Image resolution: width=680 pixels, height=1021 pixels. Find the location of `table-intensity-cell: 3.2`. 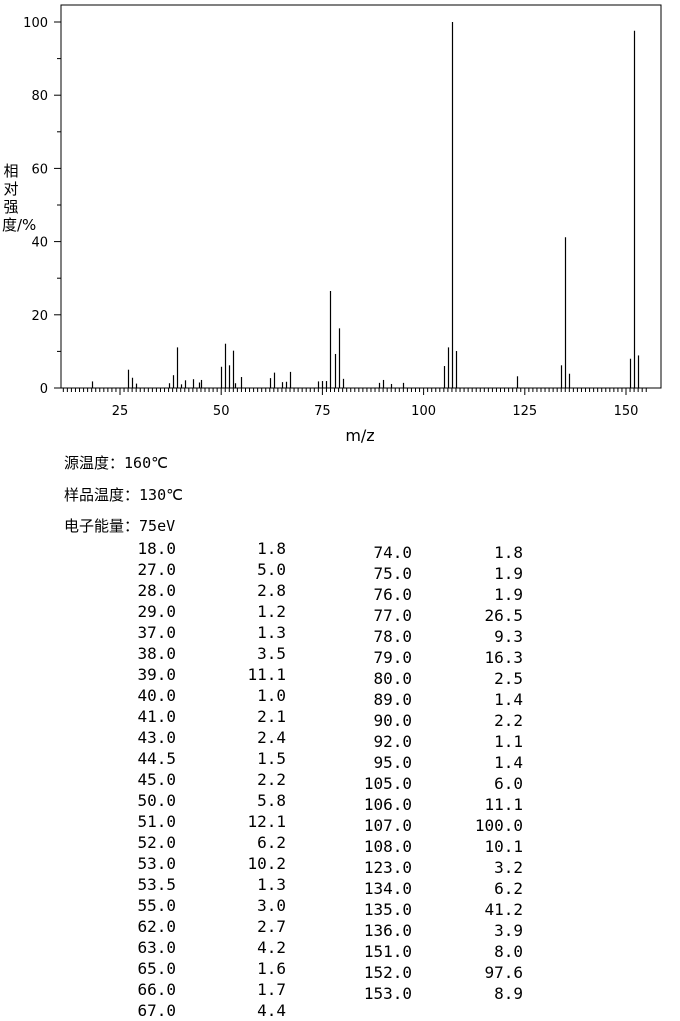

table-intensity-cell: 3.2 is located at coordinates (508, 867).